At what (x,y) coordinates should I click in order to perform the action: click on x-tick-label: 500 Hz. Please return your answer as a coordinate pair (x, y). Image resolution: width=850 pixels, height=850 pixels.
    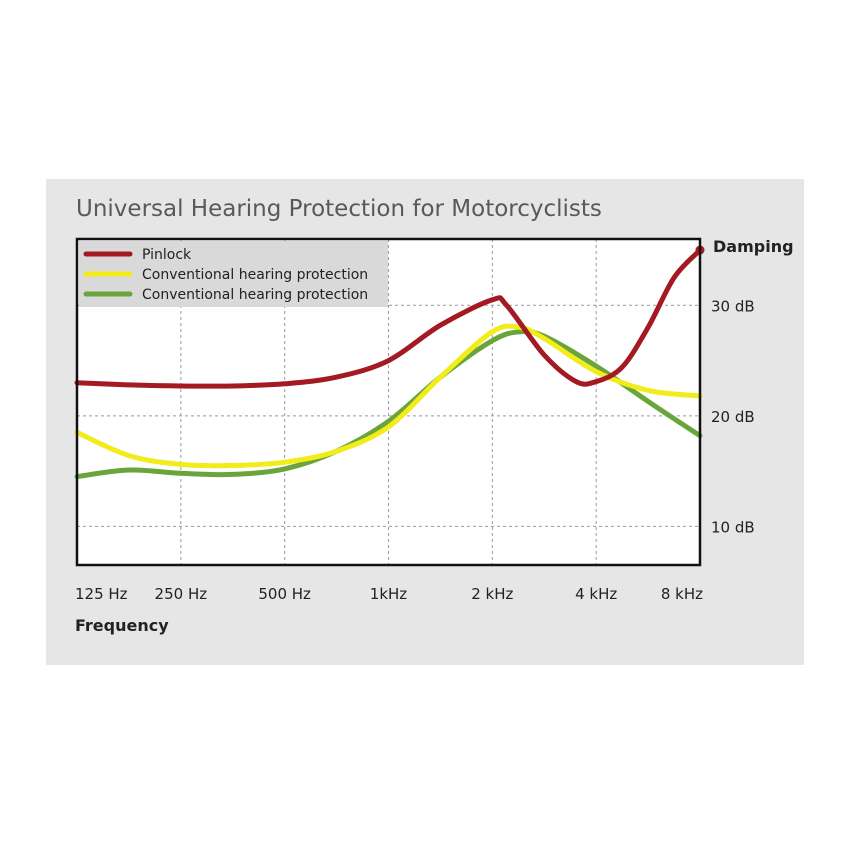
    Looking at the image, I should click on (284, 594).